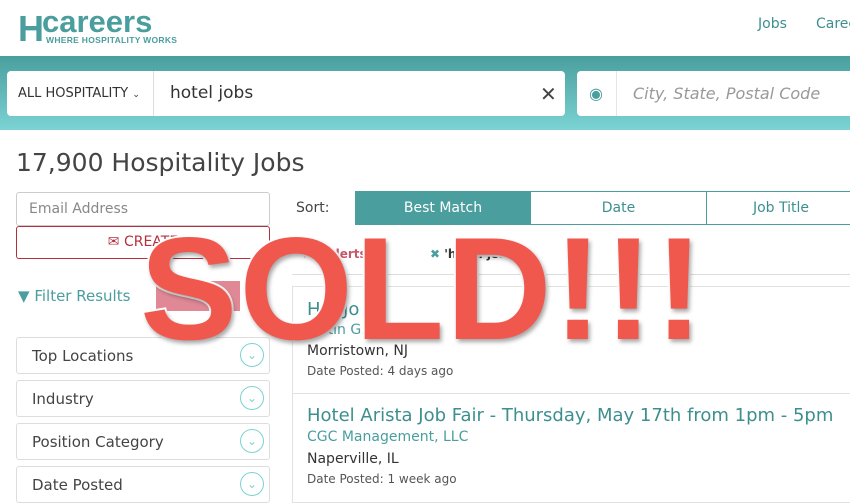 The width and height of the screenshot is (850, 503). Describe the element at coordinates (380, 371) in the screenshot. I see `job-date: Date Posted: 4 days ago` at that location.